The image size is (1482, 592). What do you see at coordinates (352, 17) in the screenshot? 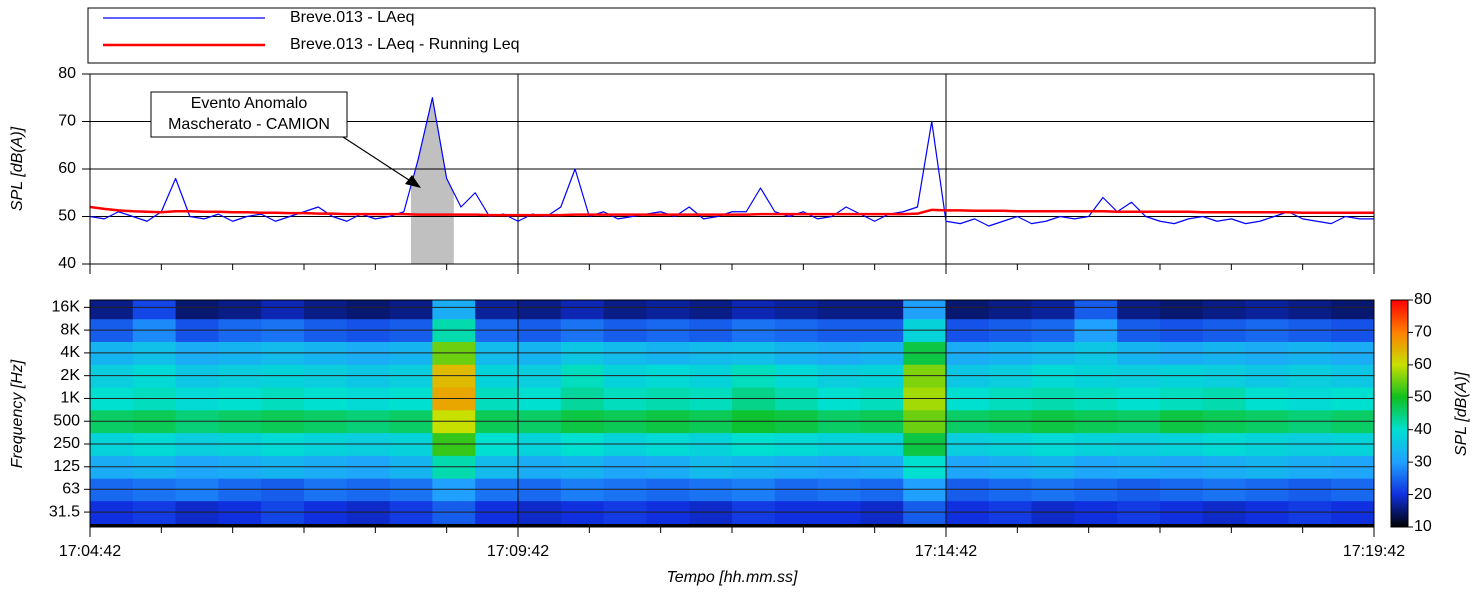
I see `legend-label: Breve.013 - LAeq` at bounding box center [352, 17].